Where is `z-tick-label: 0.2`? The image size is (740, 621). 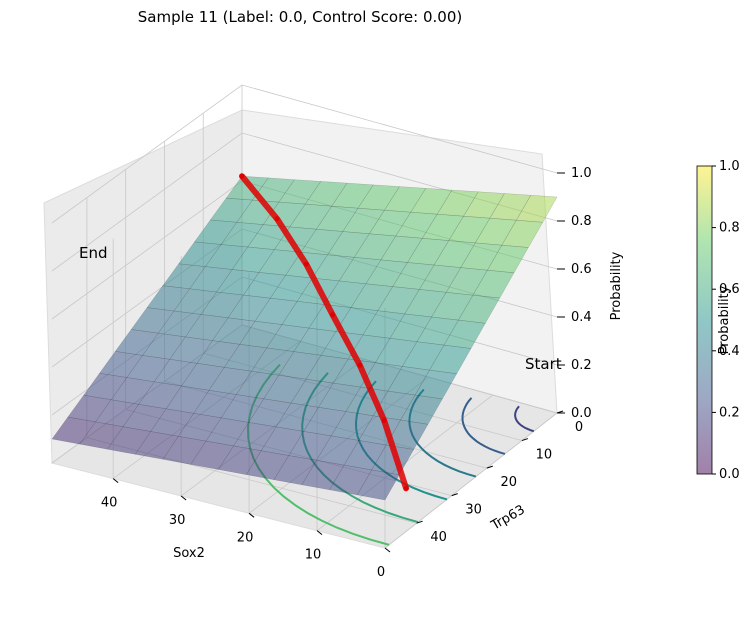 z-tick-label: 0.2 is located at coordinates (581, 365).